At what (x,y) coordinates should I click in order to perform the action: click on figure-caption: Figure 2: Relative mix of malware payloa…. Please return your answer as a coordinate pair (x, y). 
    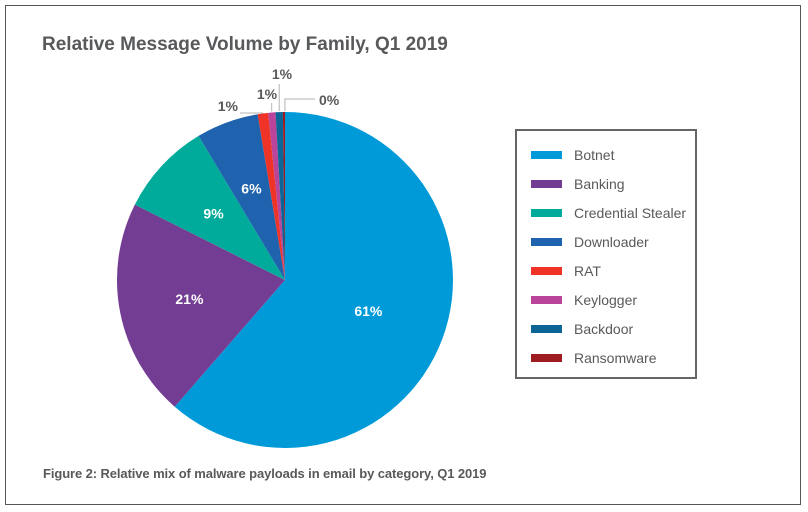
    Looking at the image, I should click on (265, 473).